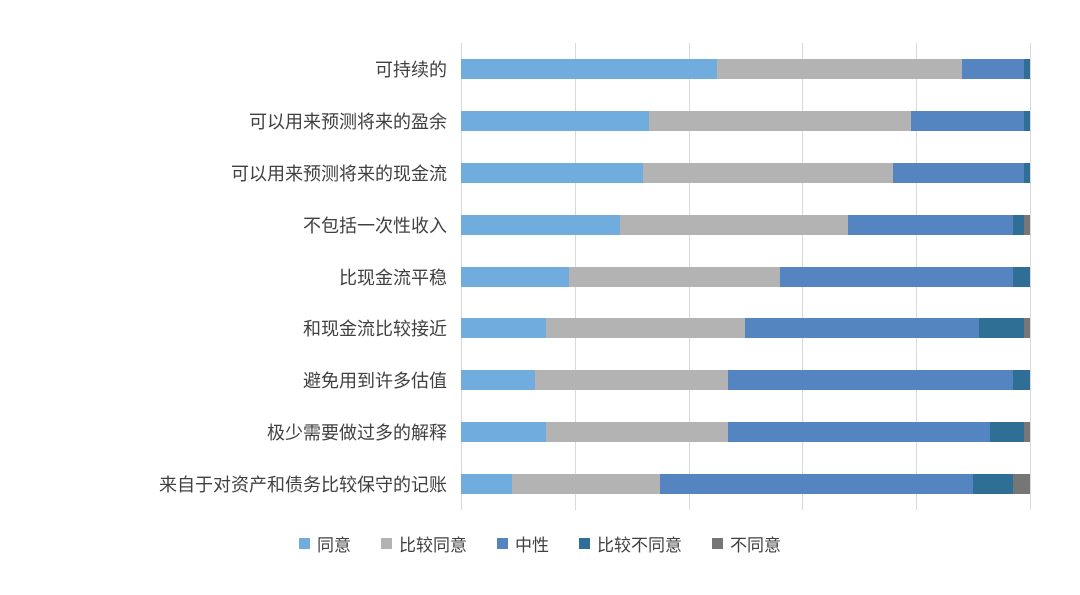  What do you see at coordinates (717, 543) in the screenshot?
I see `legend-swatch-disagree` at bounding box center [717, 543].